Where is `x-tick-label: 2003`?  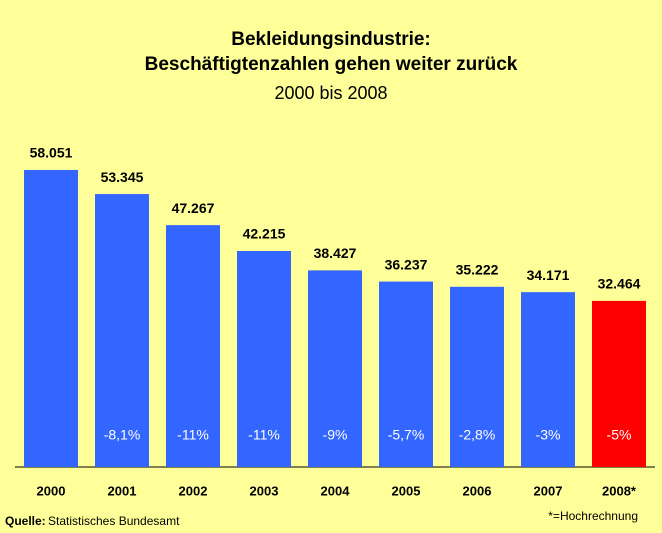
x-tick-label: 2003 is located at coordinates (264, 490).